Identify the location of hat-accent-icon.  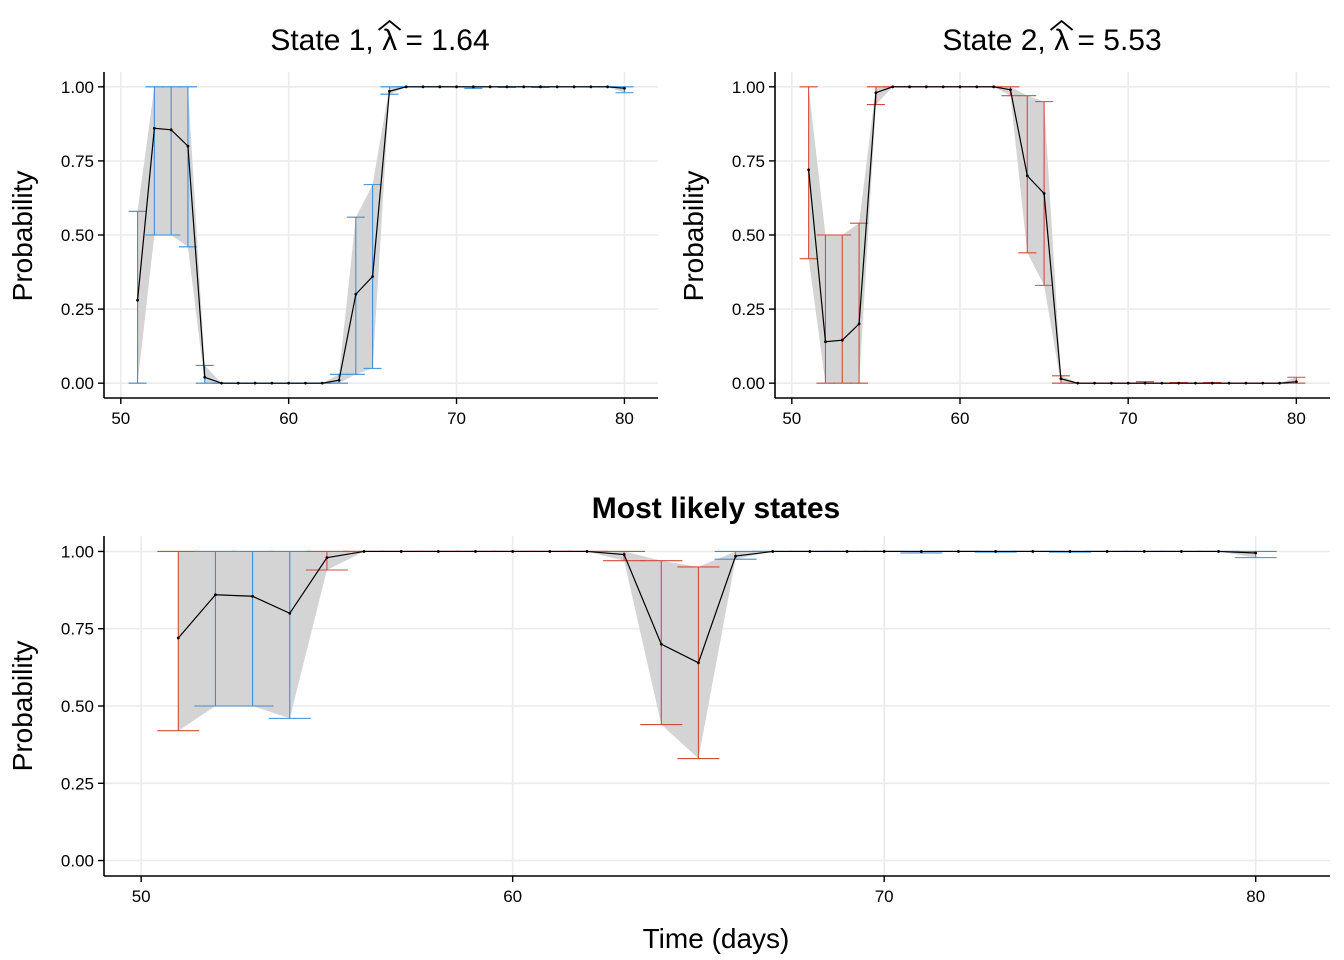
(1062, 25).